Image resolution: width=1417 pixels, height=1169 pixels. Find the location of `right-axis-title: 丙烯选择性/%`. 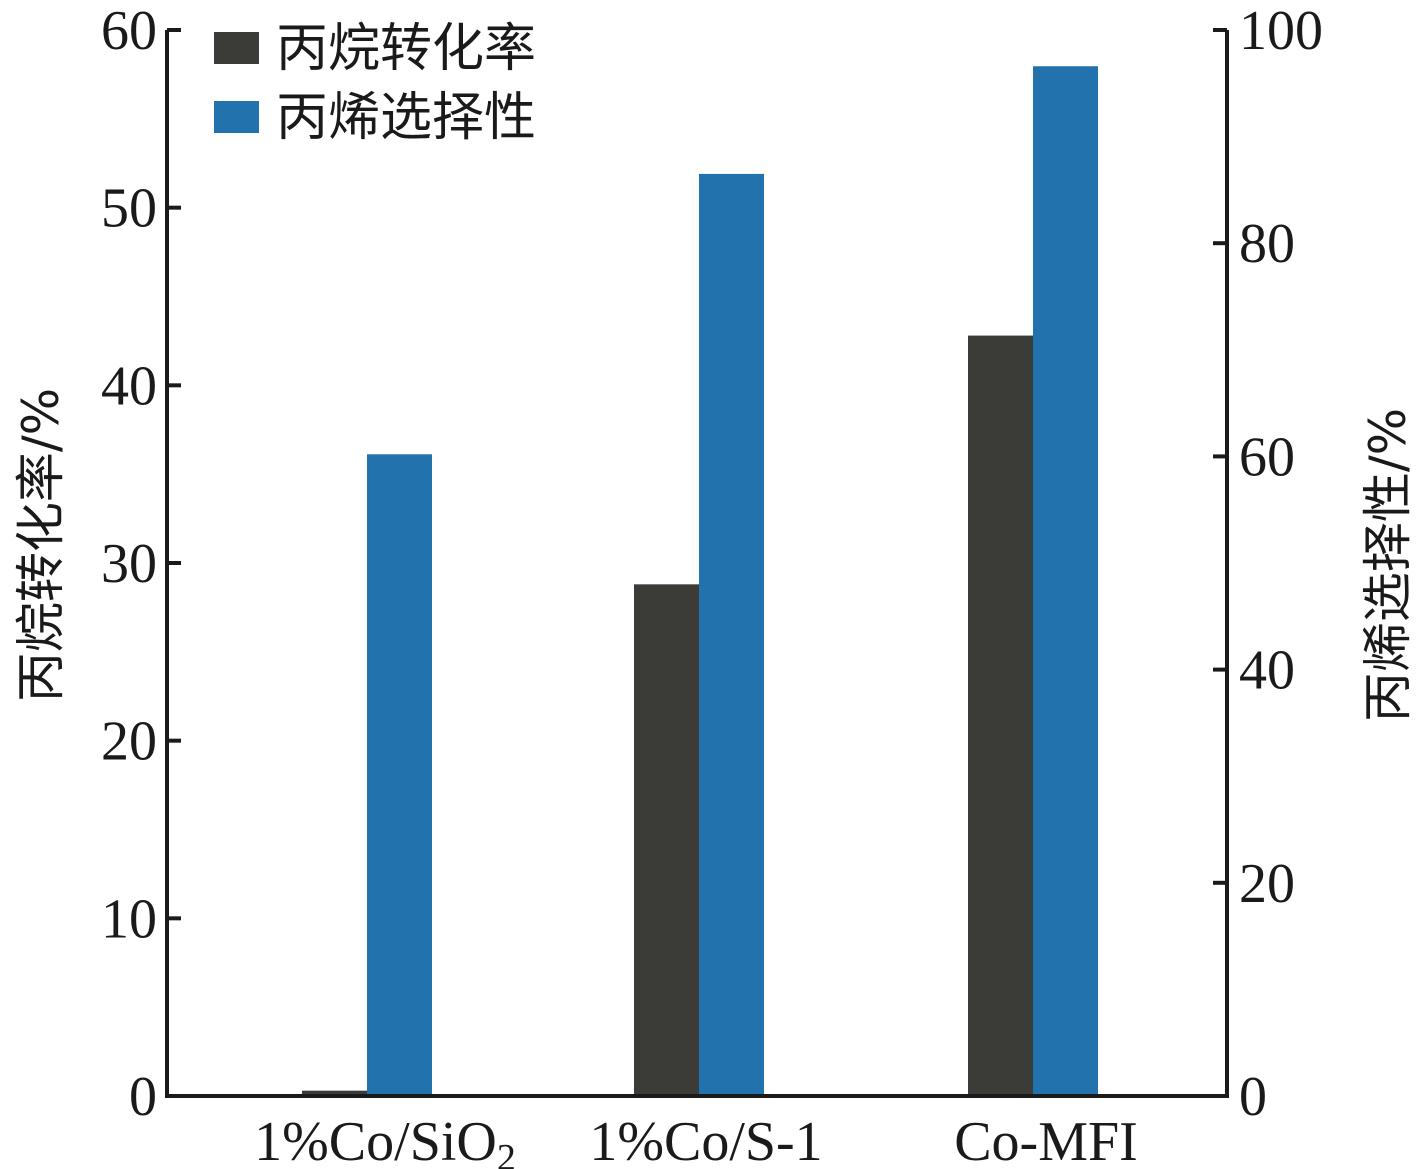

right-axis-title: 丙烯选择性/% is located at coordinates (1388, 565).